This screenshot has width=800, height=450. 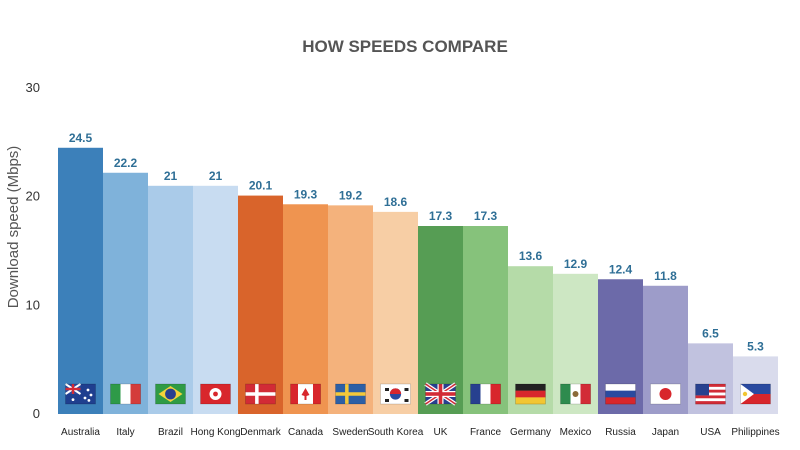 I want to click on bar-denmark, so click(x=260, y=304).